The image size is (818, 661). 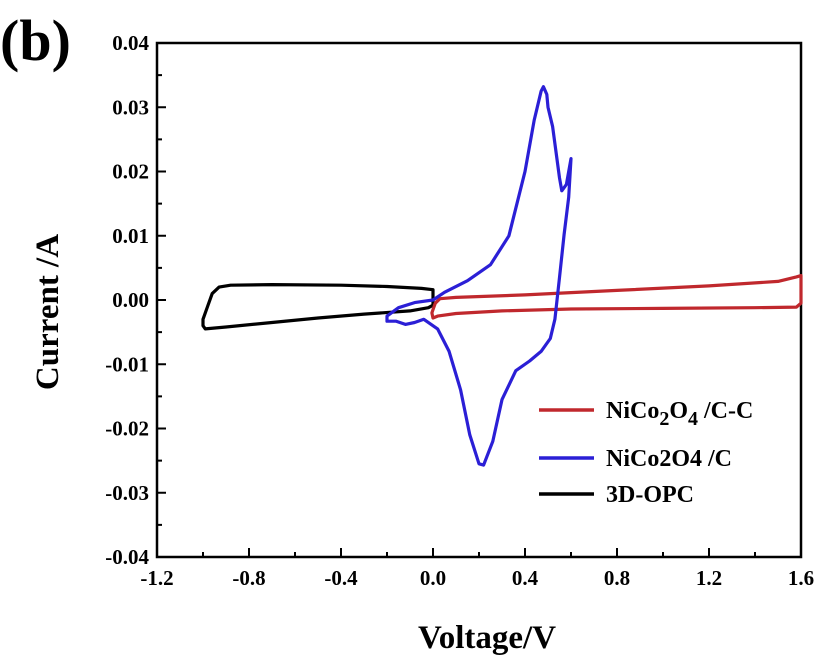 What do you see at coordinates (341, 578) in the screenshot?
I see `x-tick-label: -0.4` at bounding box center [341, 578].